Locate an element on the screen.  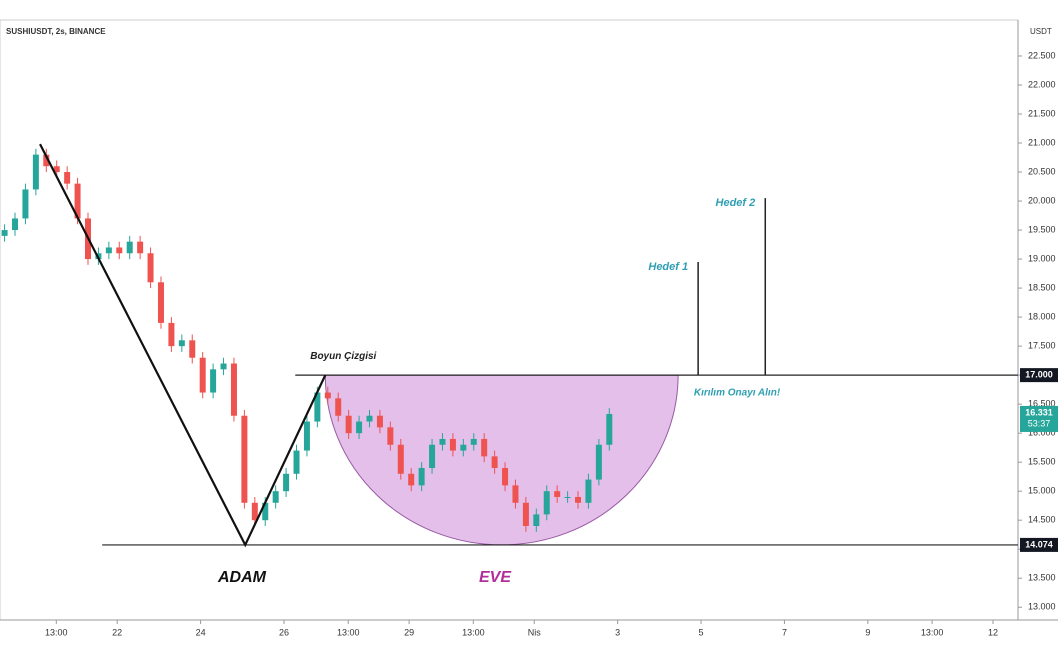
y-tick-label: 18.500 is located at coordinates (1042, 287).